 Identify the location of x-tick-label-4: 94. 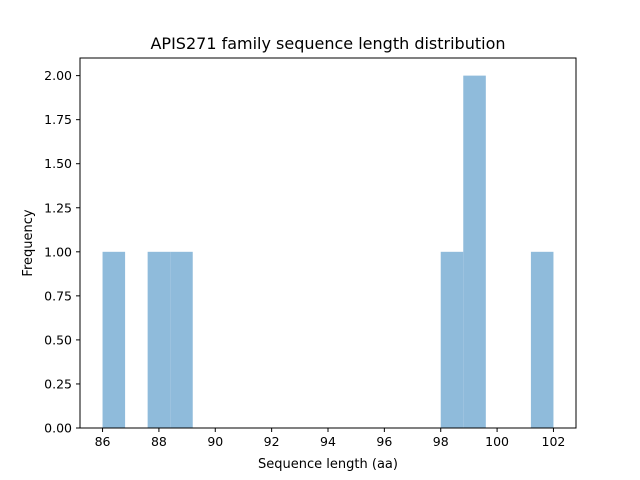
(328, 441).